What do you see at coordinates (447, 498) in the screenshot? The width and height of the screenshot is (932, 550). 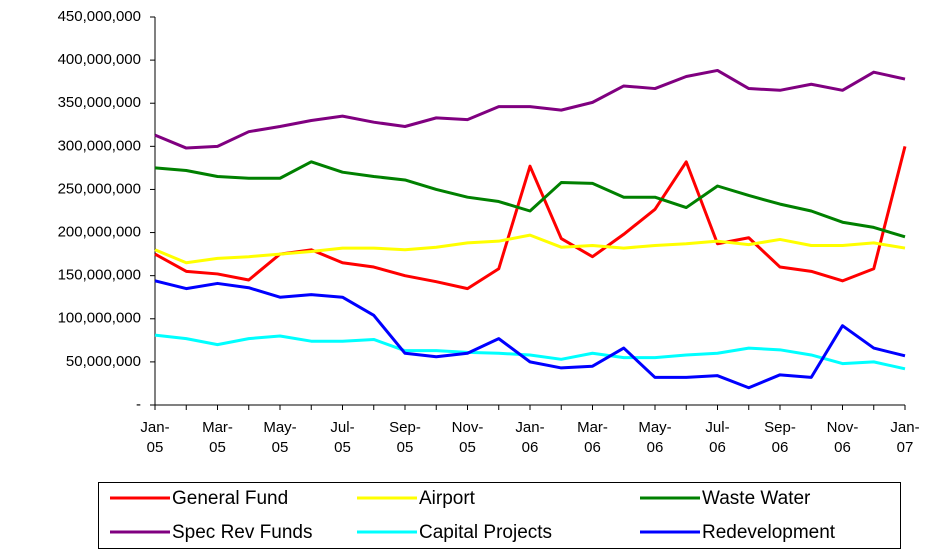 I see `legend-label: Airport` at bounding box center [447, 498].